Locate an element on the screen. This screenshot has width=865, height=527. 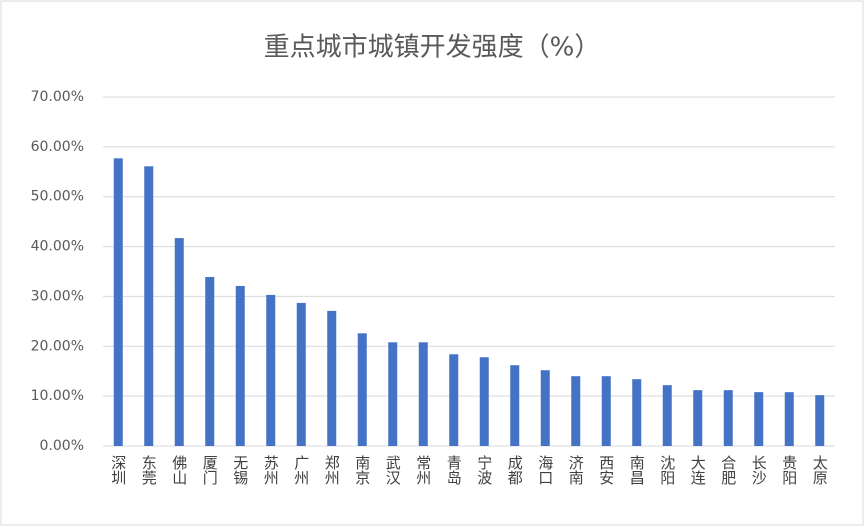
x-tick-label: 青岛 is located at coordinates (454, 470).